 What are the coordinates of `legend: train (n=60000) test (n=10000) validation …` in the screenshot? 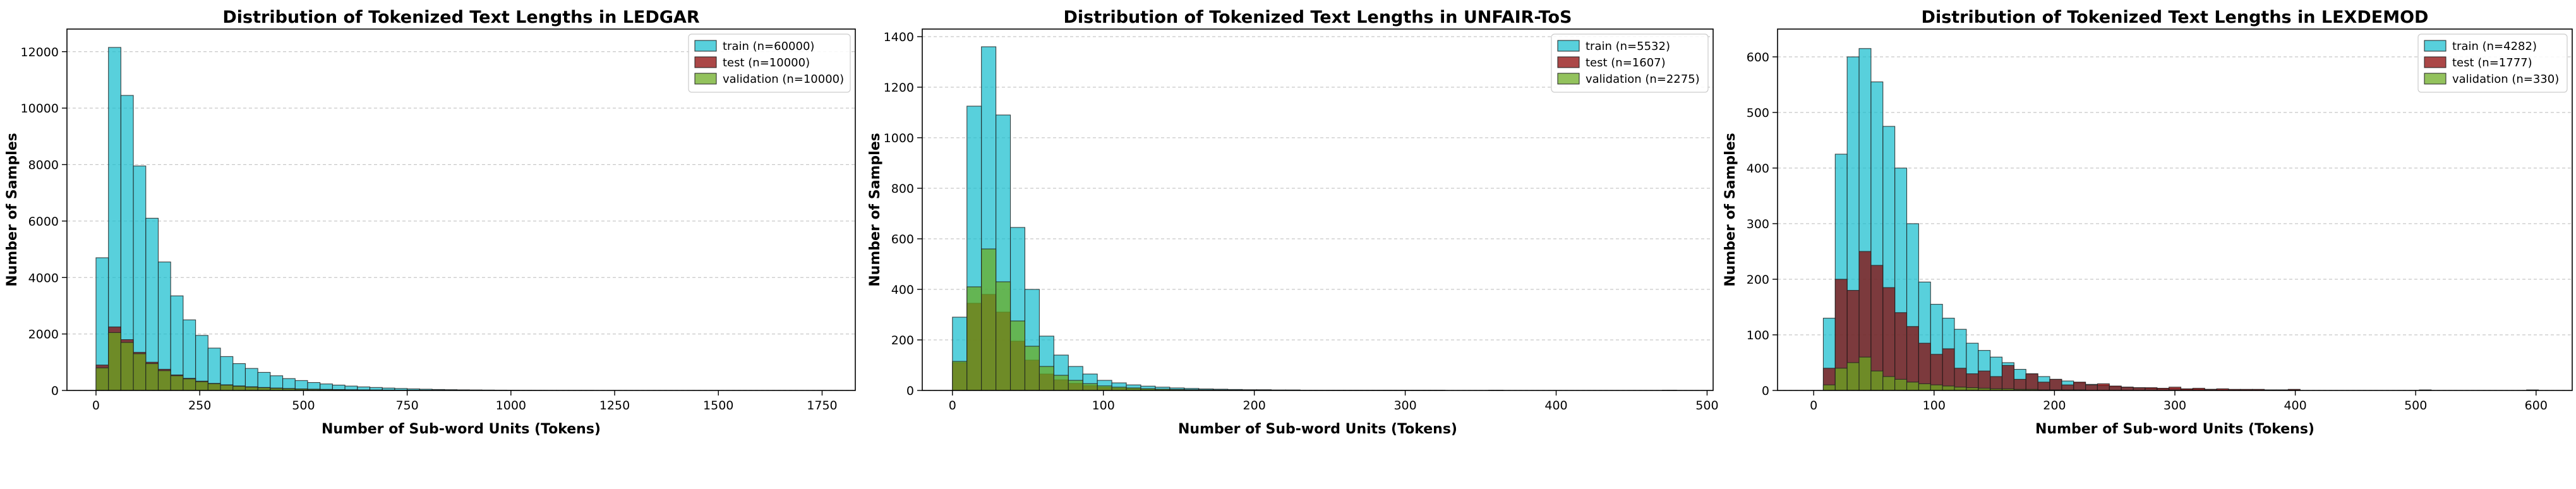 It's located at (769, 63).